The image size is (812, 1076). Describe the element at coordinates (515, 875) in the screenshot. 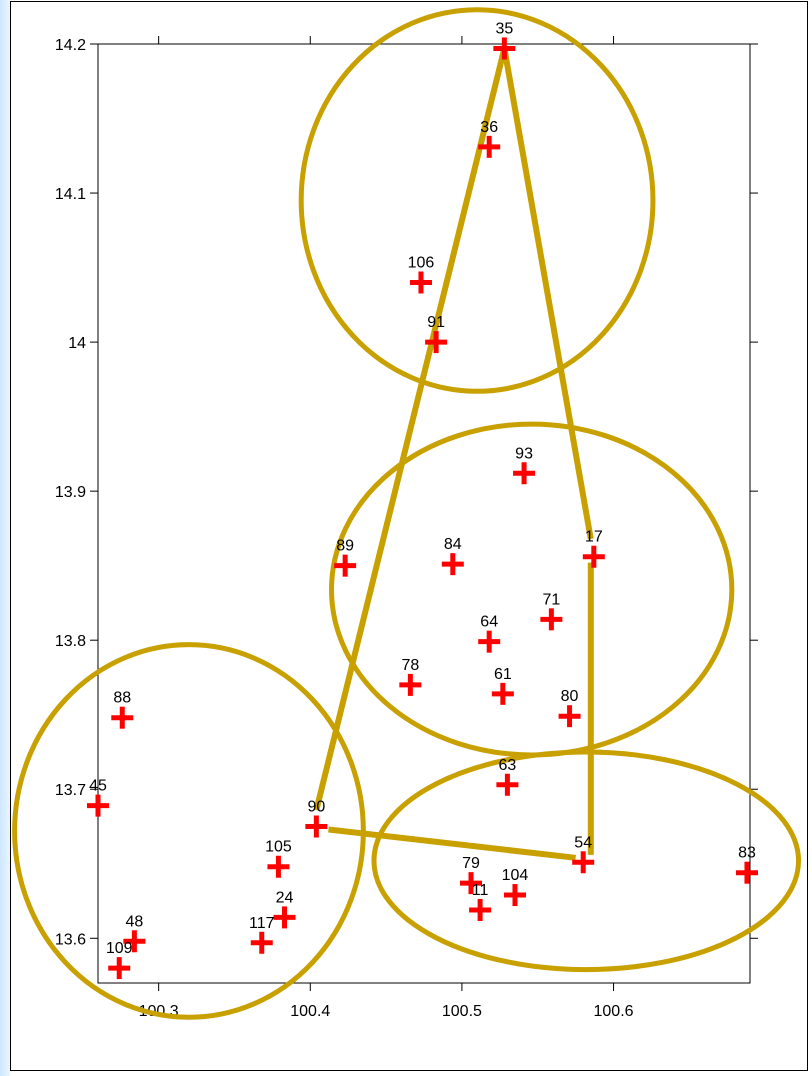

I see `point-label: 104` at that location.